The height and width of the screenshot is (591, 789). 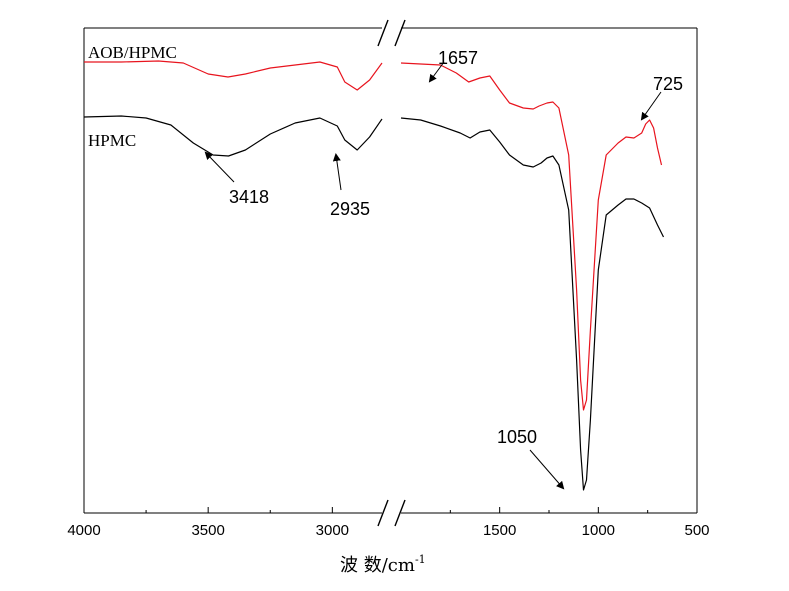 What do you see at coordinates (112, 140) in the screenshot?
I see `series-label-hpmc: HPMC` at bounding box center [112, 140].